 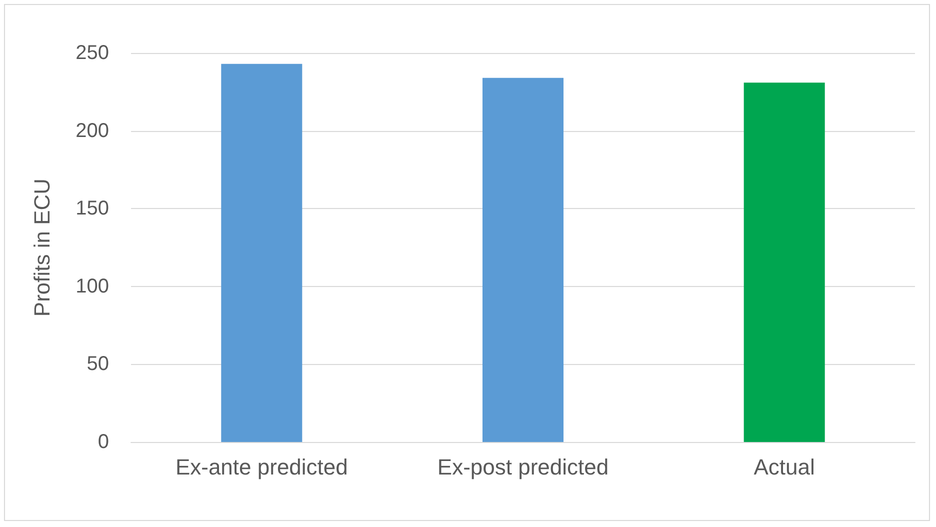 What do you see at coordinates (92, 286) in the screenshot?
I see `y-tick-label: 100` at bounding box center [92, 286].